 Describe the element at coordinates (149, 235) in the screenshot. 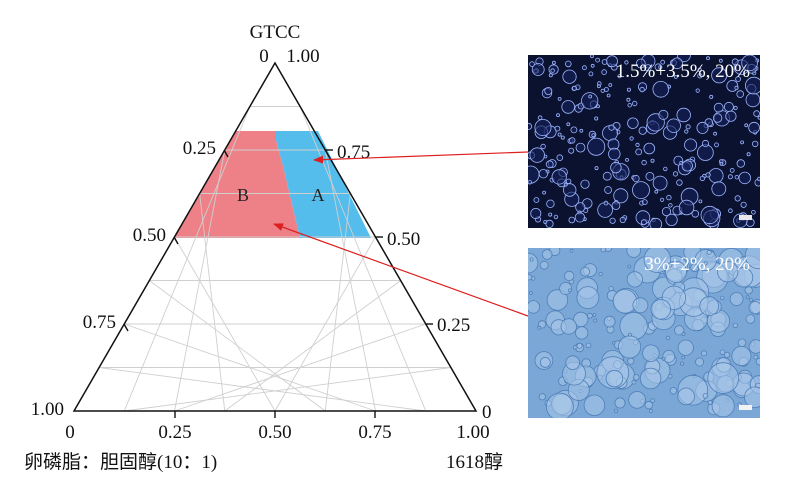

I see `left-tick-0.50: 0.50` at that location.